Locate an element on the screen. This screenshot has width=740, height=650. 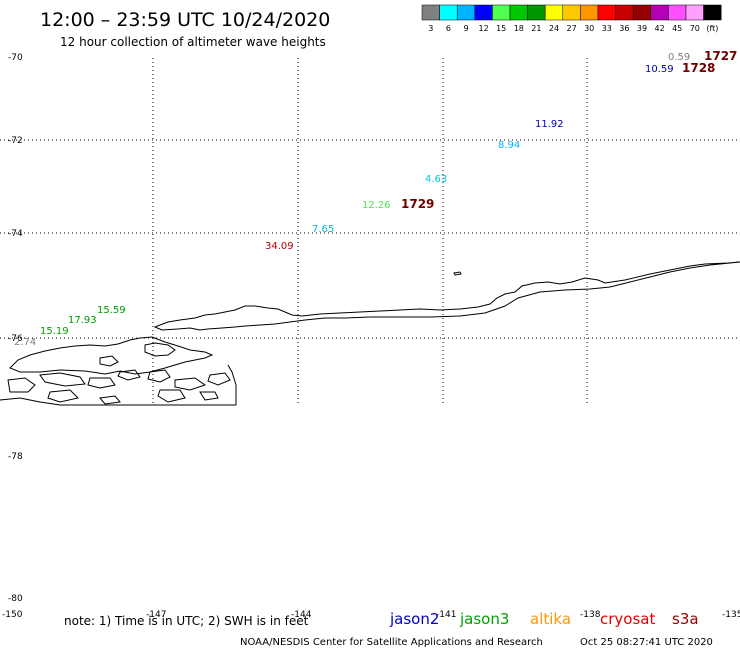
scale-label: 39 is located at coordinates (642, 28).